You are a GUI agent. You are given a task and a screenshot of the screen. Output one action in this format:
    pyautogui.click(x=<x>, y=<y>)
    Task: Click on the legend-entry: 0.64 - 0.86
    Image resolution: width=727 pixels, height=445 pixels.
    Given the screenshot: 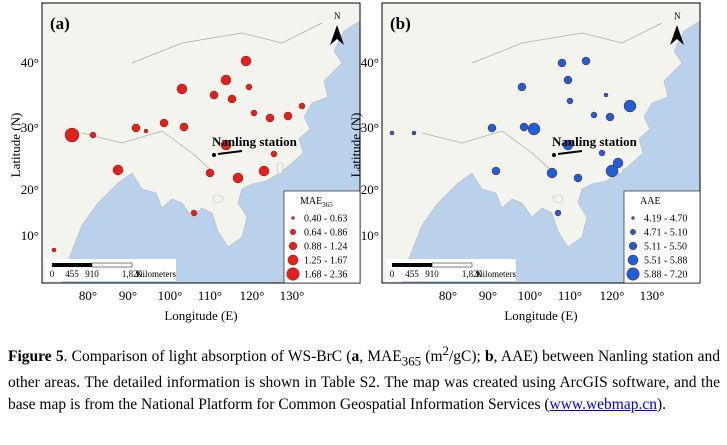 What is the action you would take?
    pyautogui.click(x=325, y=233)
    